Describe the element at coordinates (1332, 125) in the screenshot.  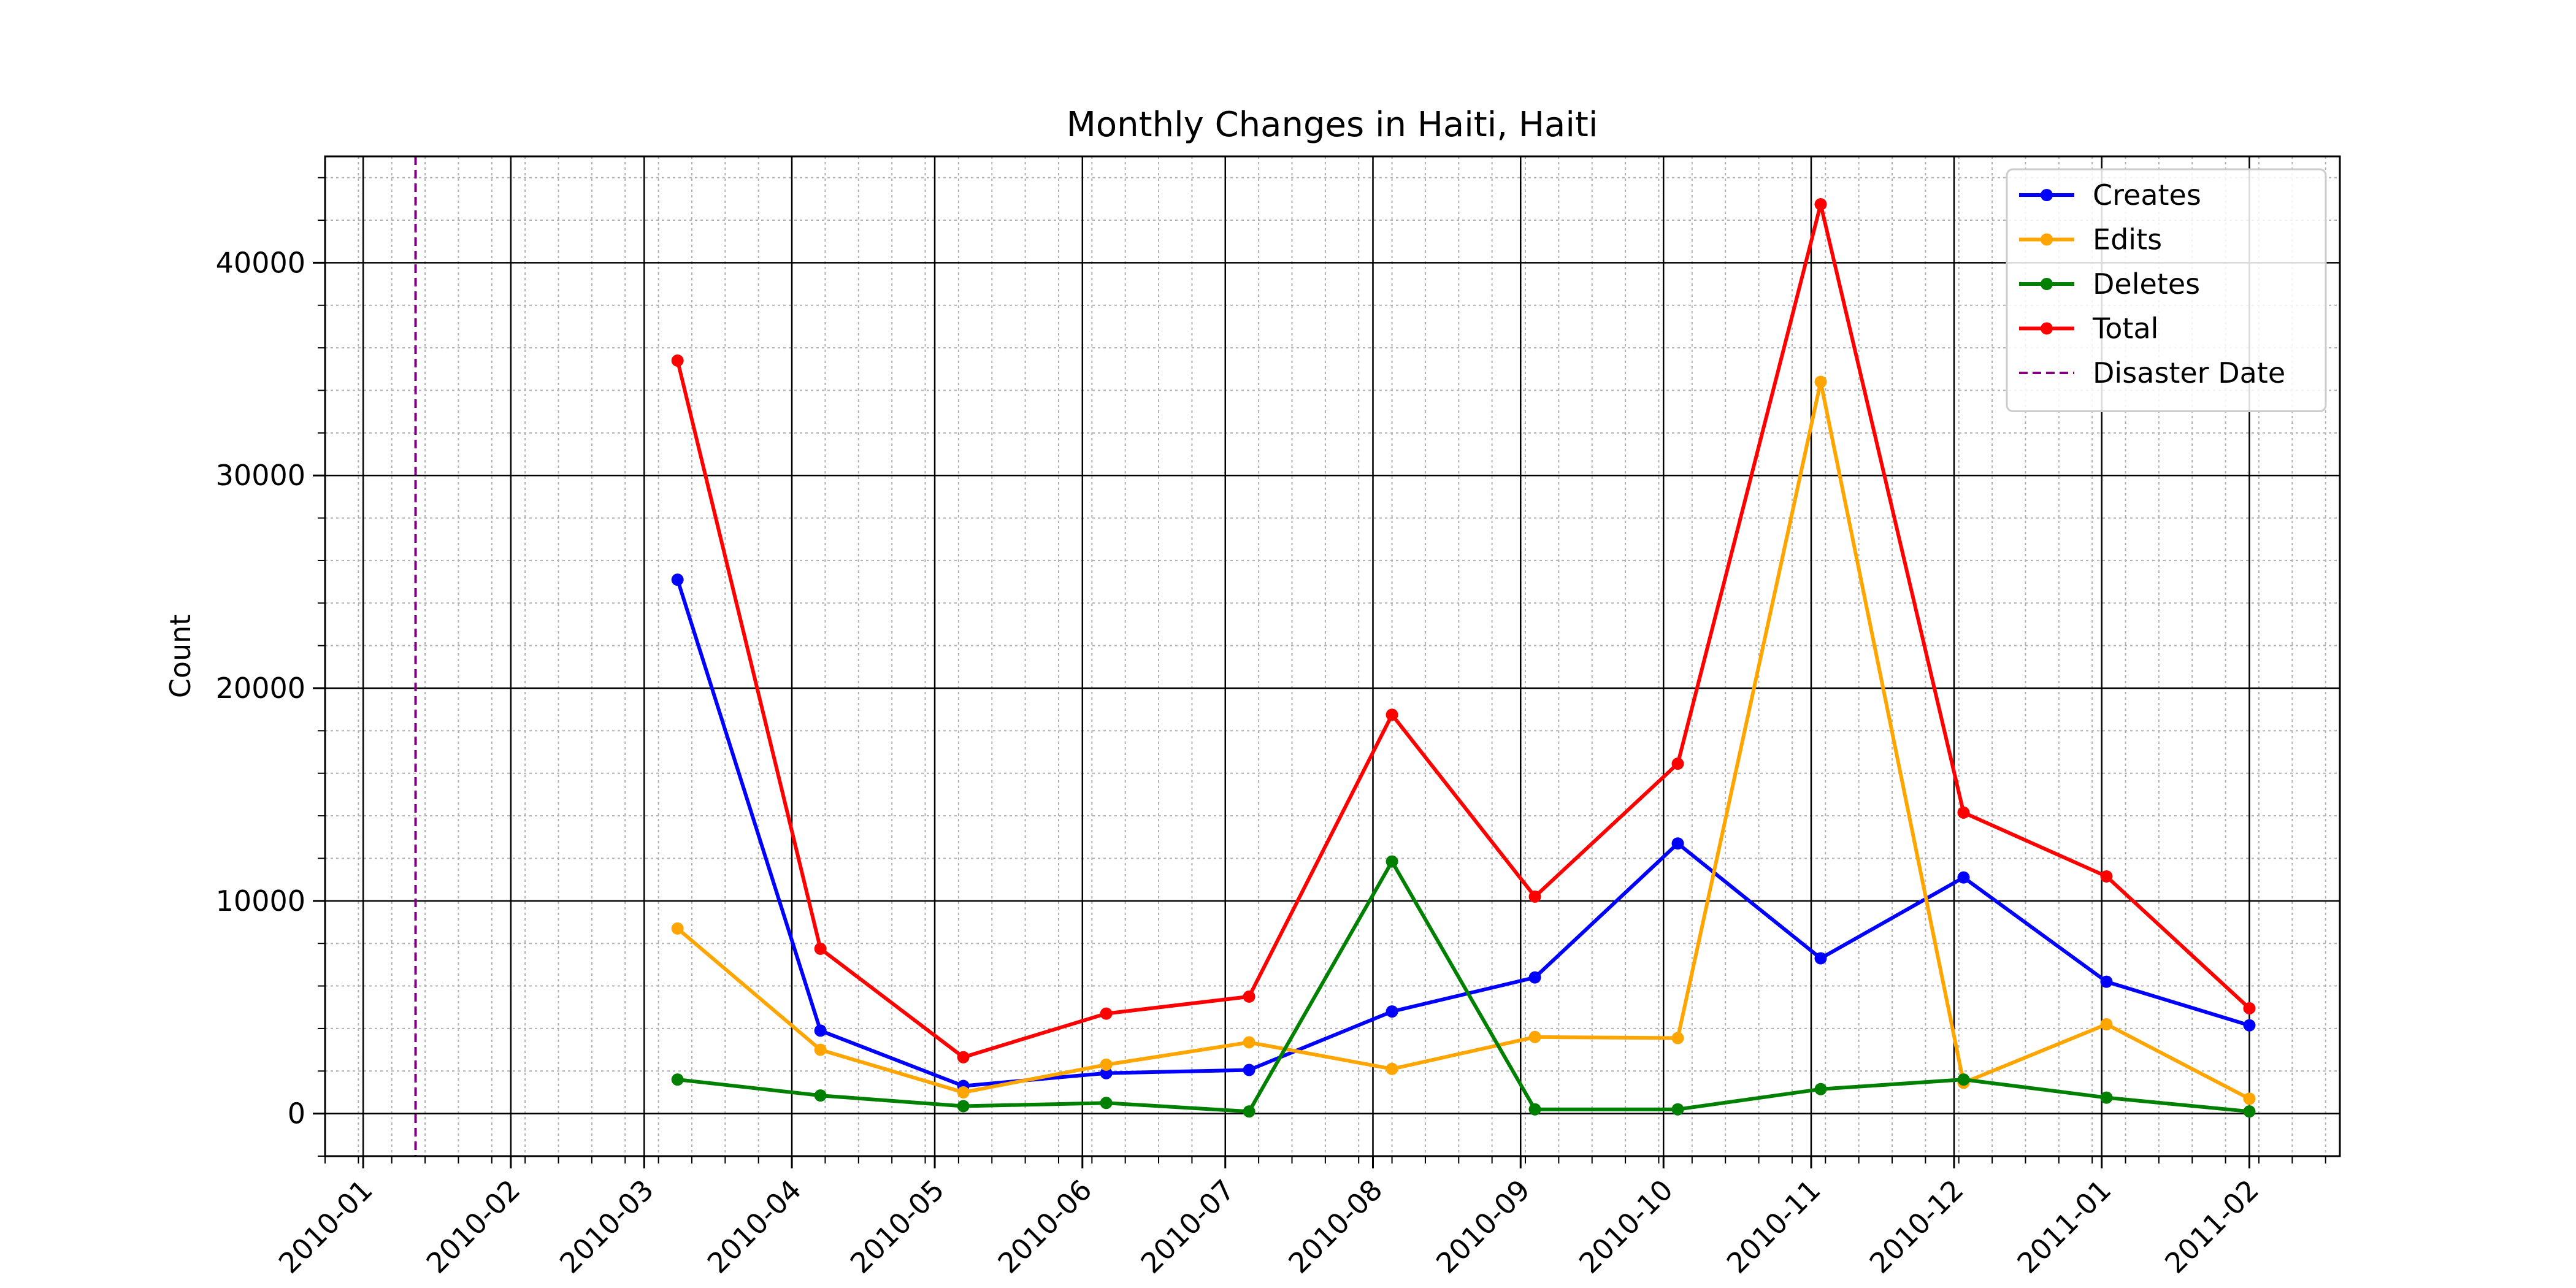
I see `chart-title: Monthly Changes in Haiti, Haiti` at that location.